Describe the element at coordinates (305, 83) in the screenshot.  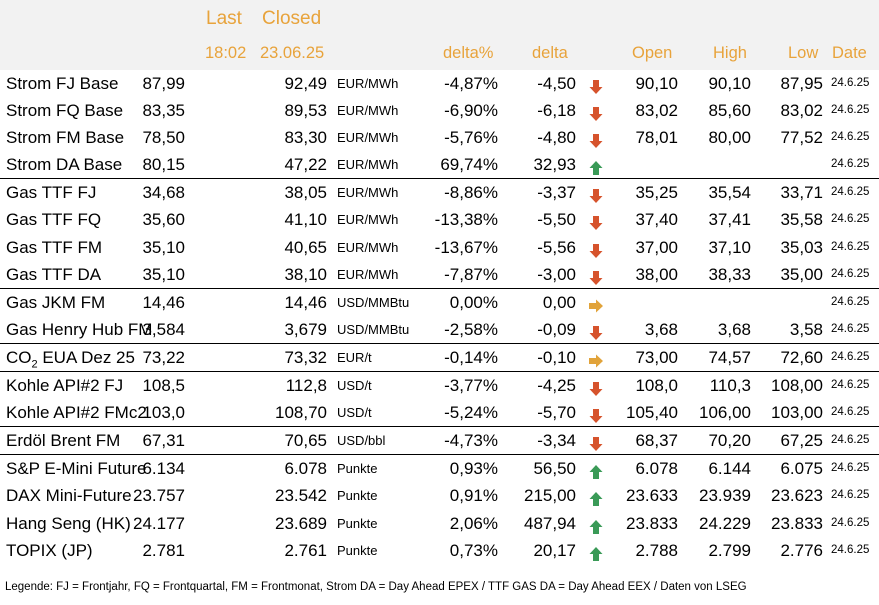
I see `closed-value: 92,49` at that location.